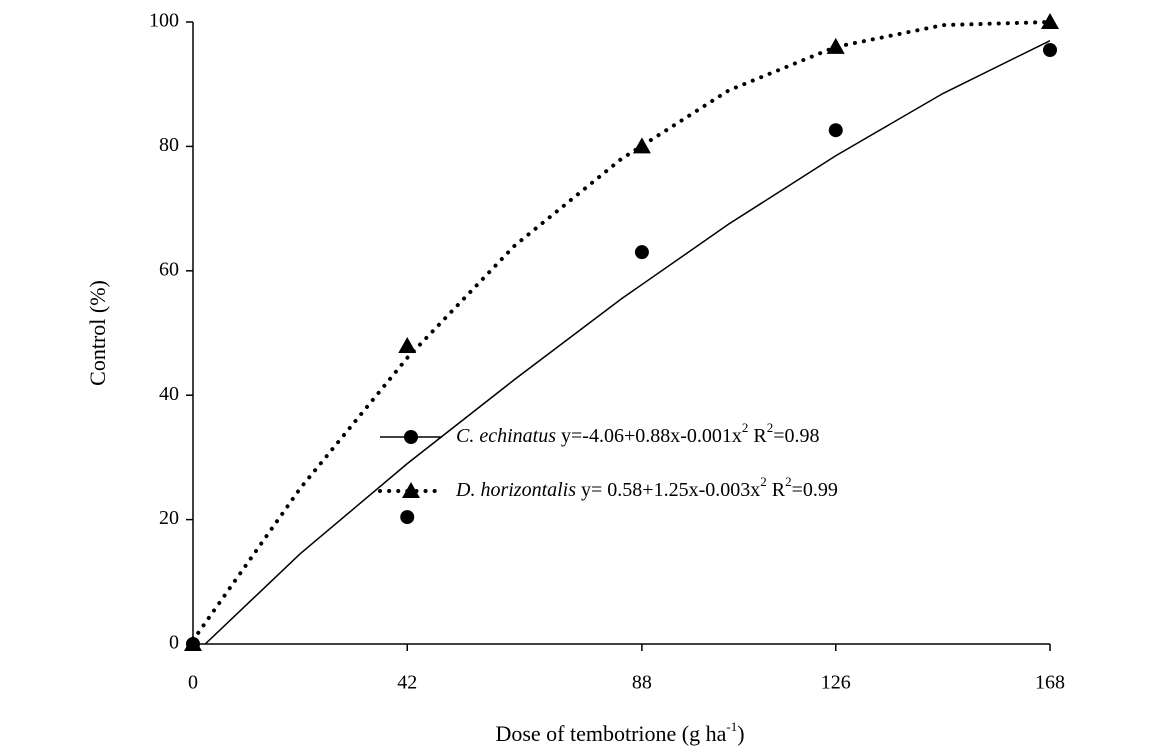 The height and width of the screenshot is (755, 1156). Describe the element at coordinates (651, 436) in the screenshot. I see `text-run: y=-4.06+0.88x-0.001x` at that location.